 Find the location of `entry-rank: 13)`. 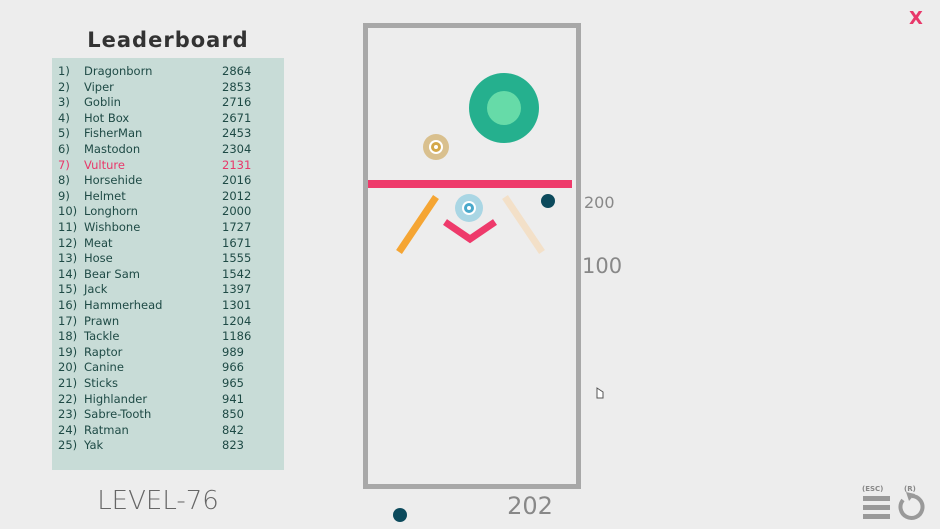

entry-rank: 13) is located at coordinates (68, 258).